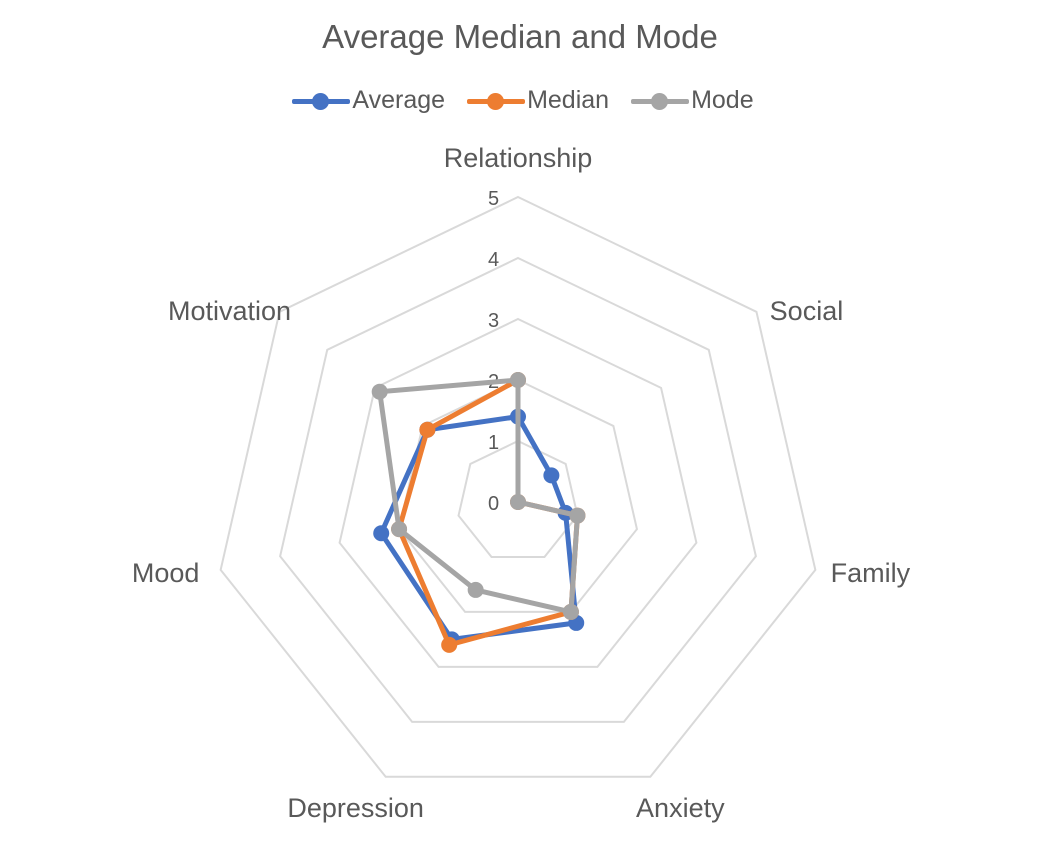  Describe the element at coordinates (568, 100) in the screenshot. I see `legend-label-median: Median` at that location.